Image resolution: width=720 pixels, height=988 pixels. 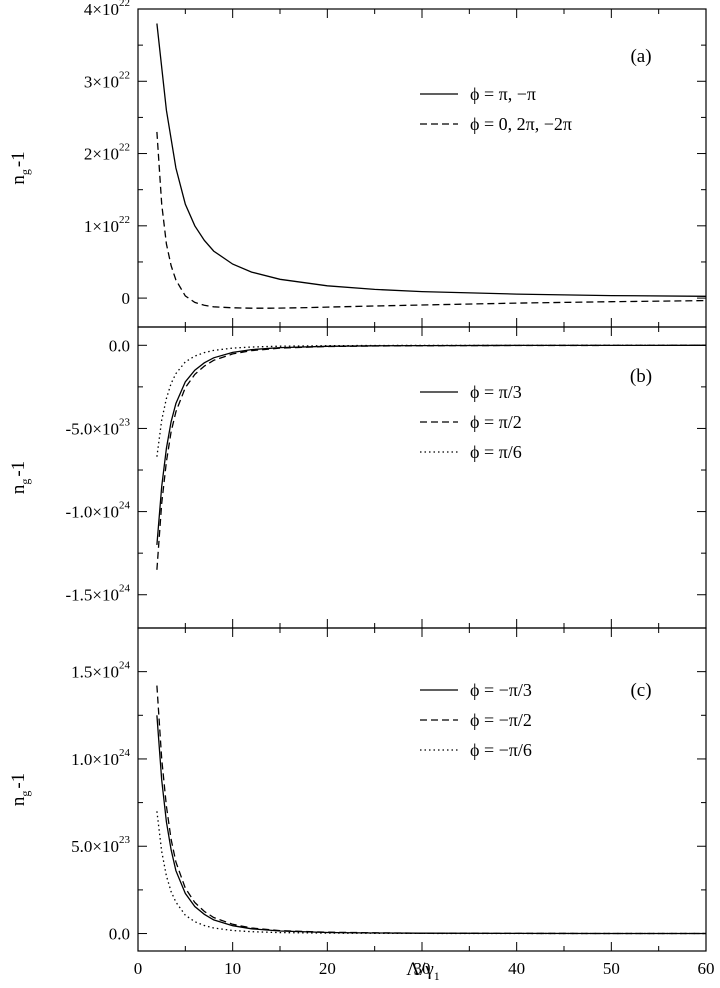 I want to click on y-tick-label: 1×10²², so click(x=107, y=225).